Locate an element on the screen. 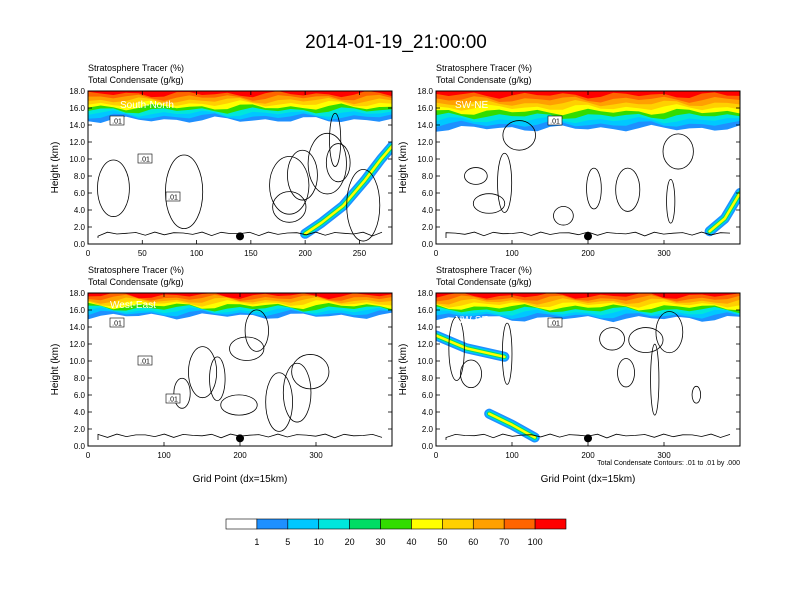 The height and width of the screenshot is (612, 792). colorbar-label: 10 is located at coordinates (319, 542).